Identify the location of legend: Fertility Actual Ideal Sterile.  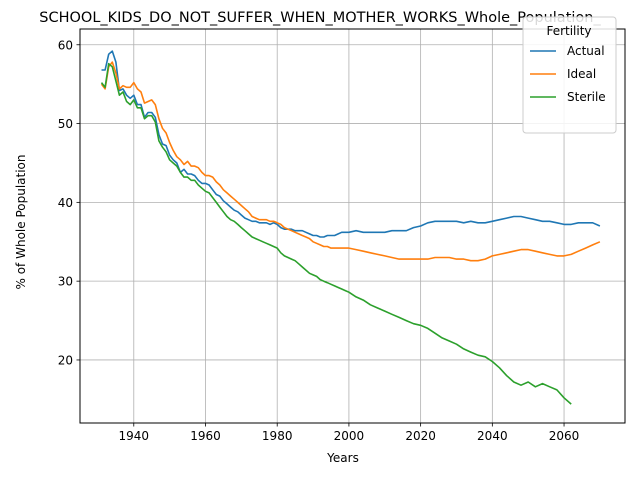
(569, 75).